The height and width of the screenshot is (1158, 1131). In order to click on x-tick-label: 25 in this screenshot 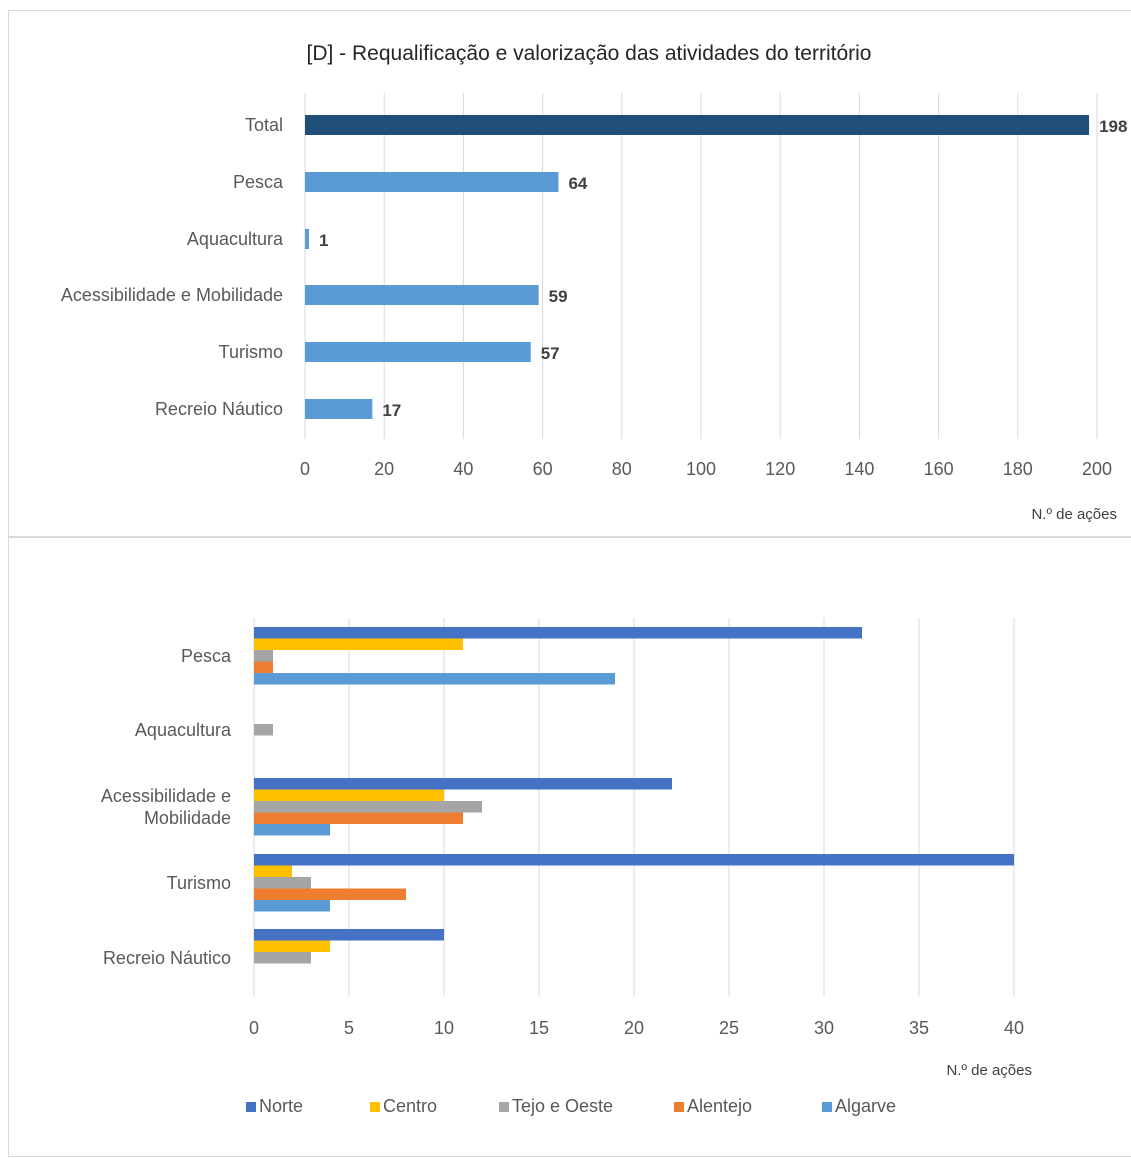, I will do `click(729, 1028)`.